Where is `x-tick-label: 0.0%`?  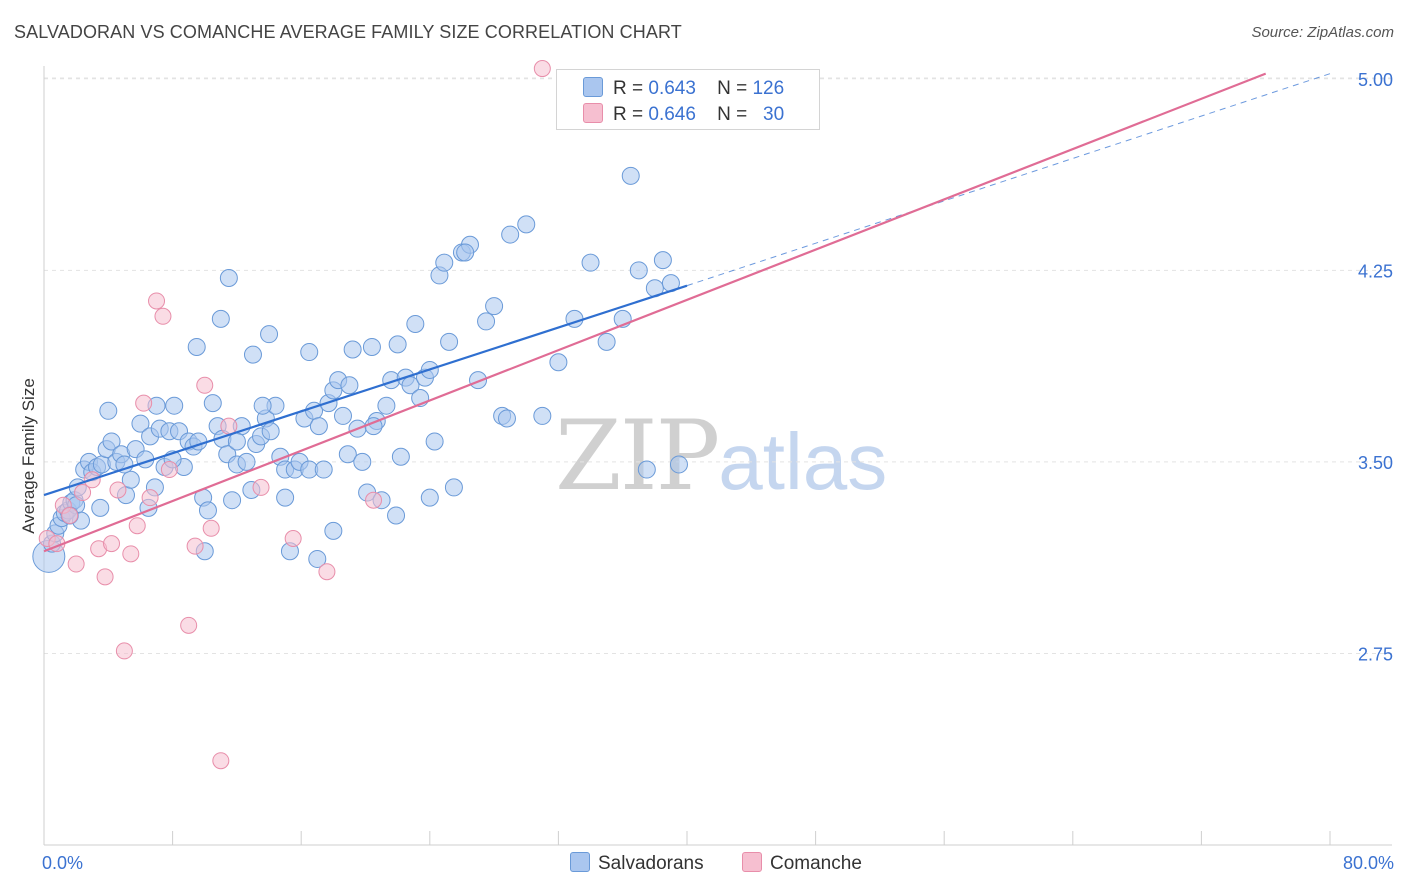
x-tick-label: 0.0% is located at coordinates (62, 863).